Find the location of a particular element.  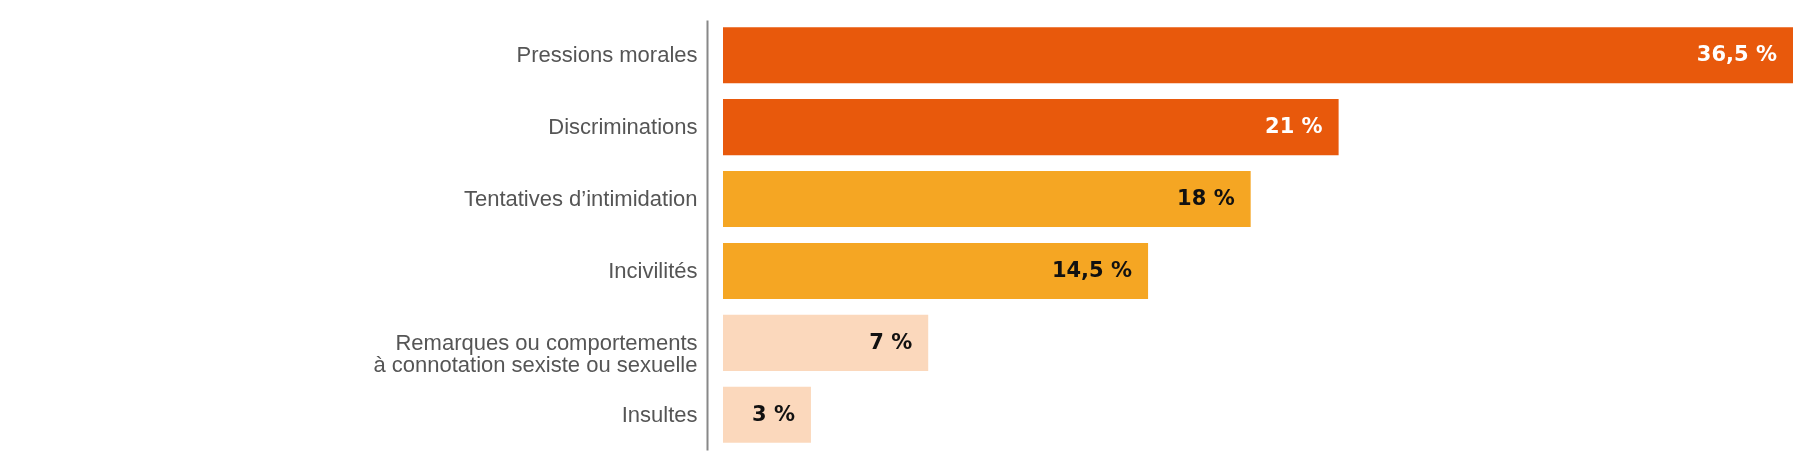

y-tick-label: Remarques ou comportements à connotation sexiste ou sexuelle is located at coordinates (535, 353).